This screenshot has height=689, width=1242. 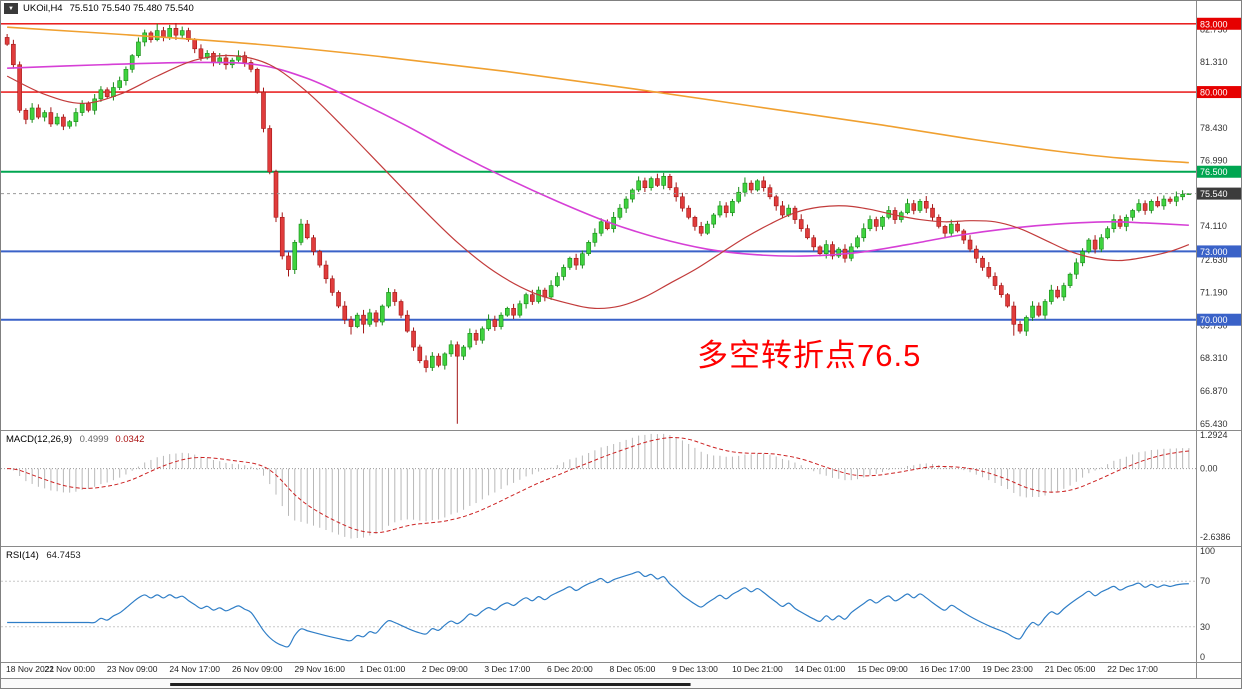 What do you see at coordinates (945, 669) in the screenshot?
I see `svg-text: 16 Dec 17:00` at bounding box center [945, 669].